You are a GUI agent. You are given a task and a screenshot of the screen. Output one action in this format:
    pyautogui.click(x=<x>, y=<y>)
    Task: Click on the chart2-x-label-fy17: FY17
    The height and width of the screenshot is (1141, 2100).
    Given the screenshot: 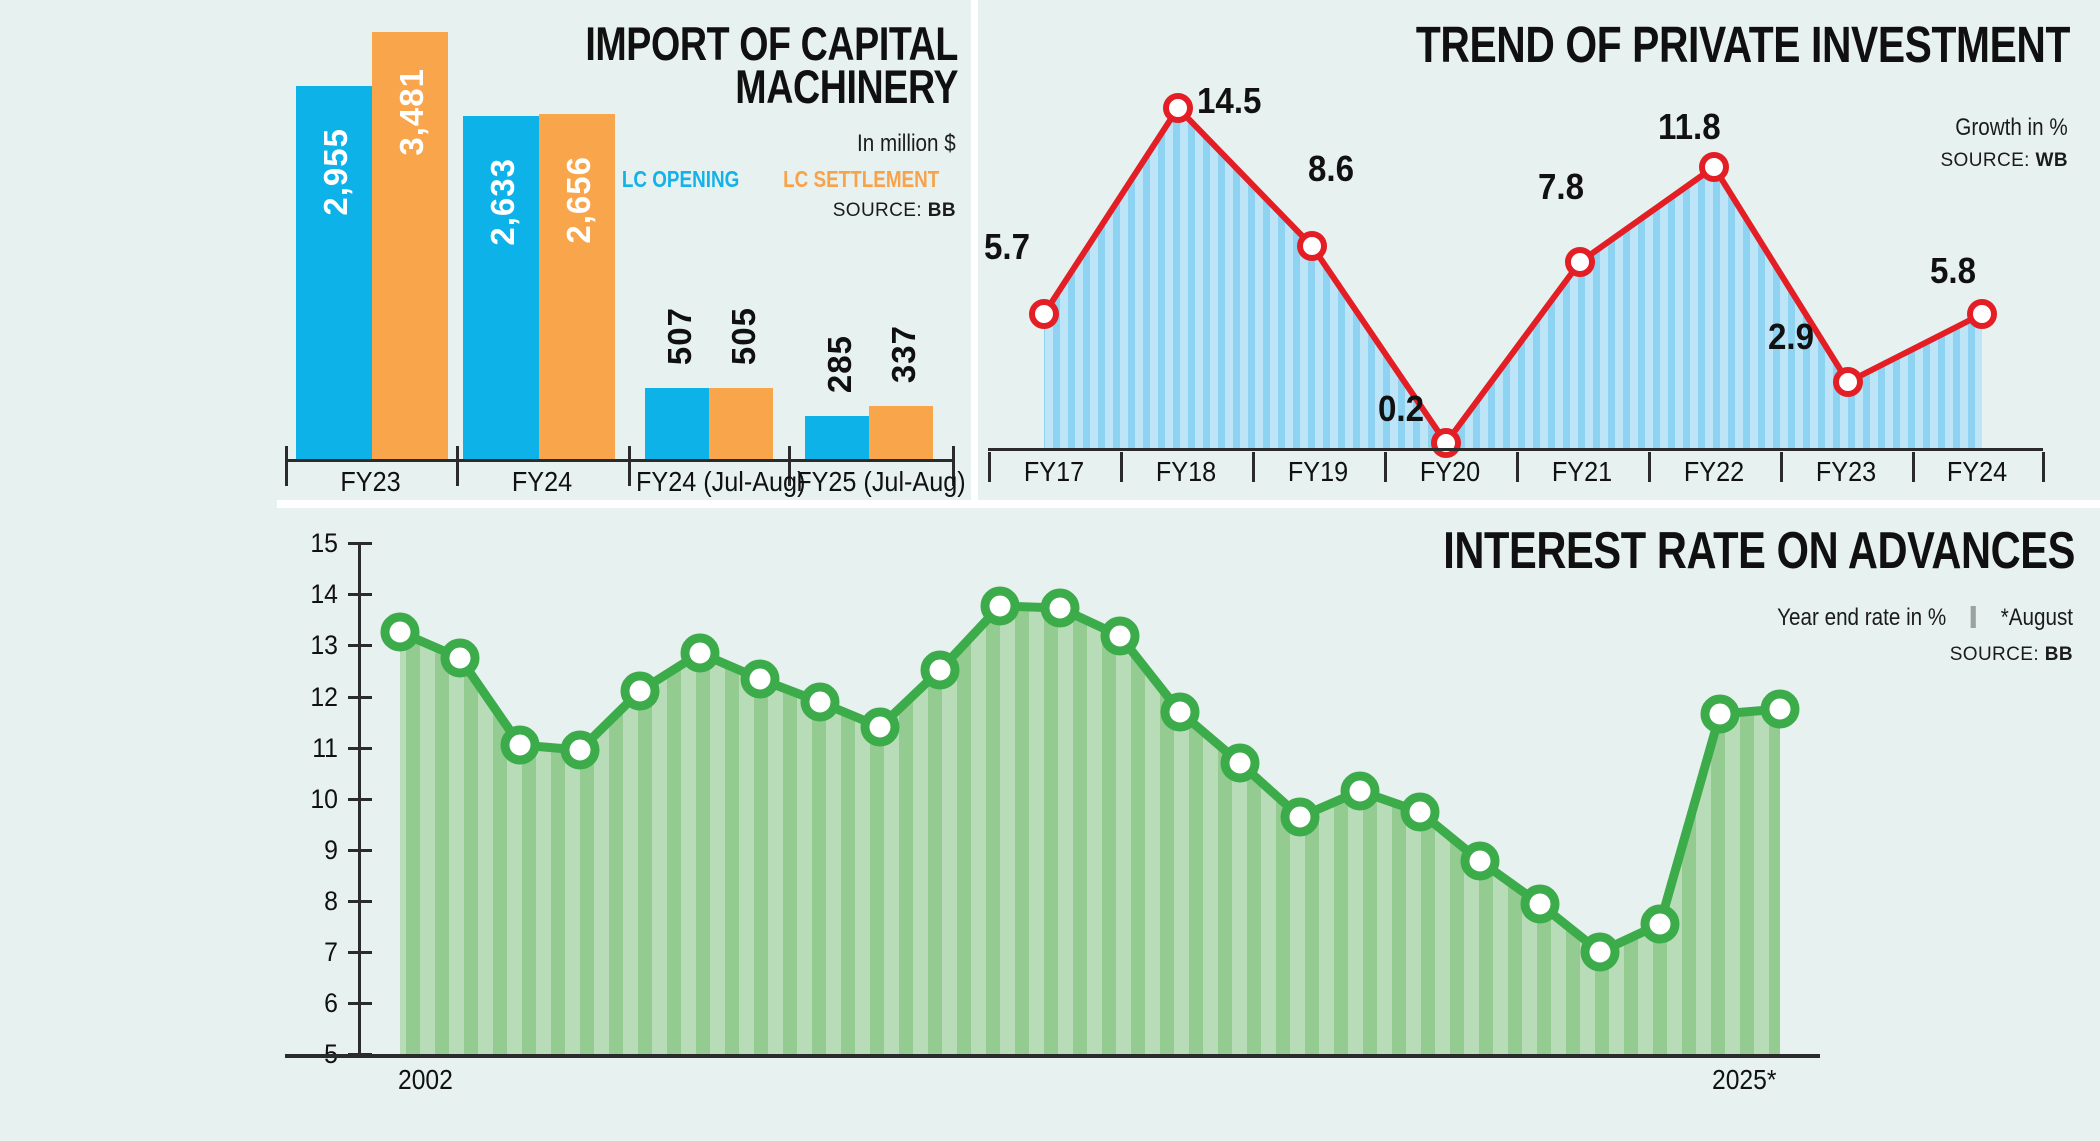 What is the action you would take?
    pyautogui.click(x=1054, y=471)
    